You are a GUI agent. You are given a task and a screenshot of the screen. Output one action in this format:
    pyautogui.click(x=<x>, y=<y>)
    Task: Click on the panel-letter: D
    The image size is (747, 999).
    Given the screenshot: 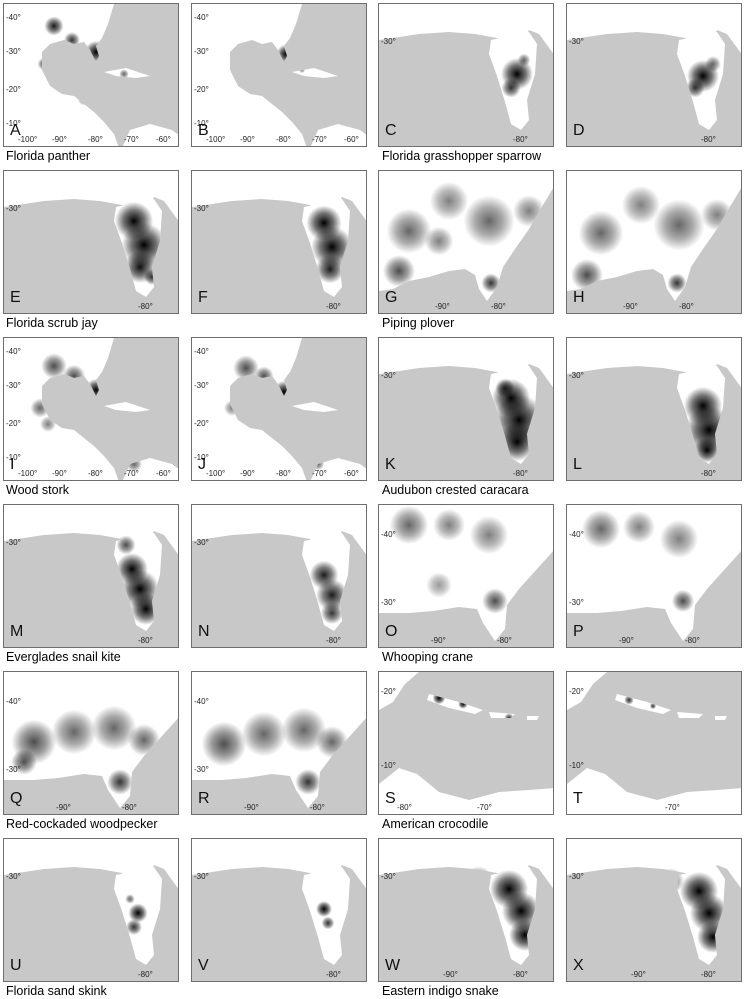 What is the action you would take?
    pyautogui.click(x=579, y=130)
    